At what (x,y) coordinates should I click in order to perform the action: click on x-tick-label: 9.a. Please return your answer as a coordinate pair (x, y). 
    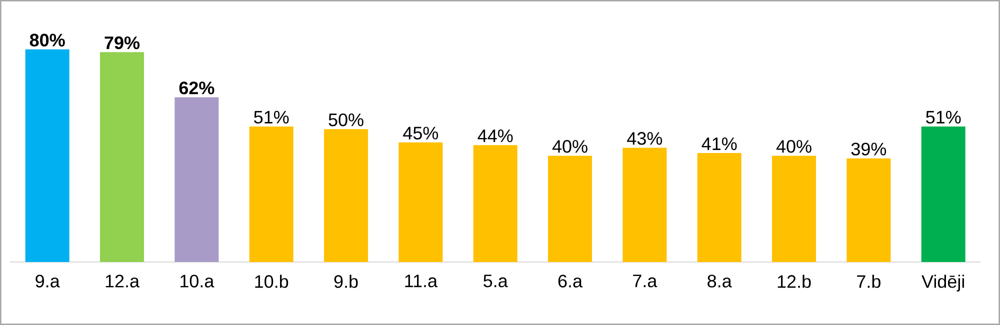
    Looking at the image, I should click on (48, 281).